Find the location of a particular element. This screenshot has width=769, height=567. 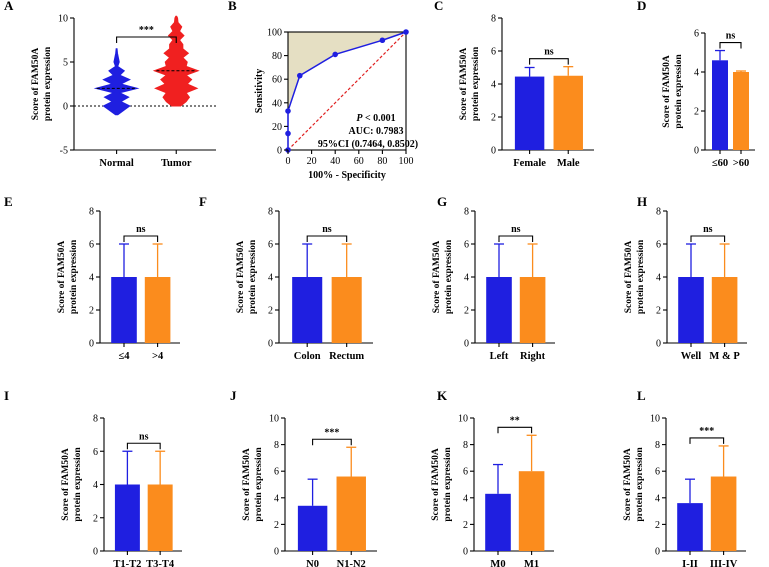

panel-label: G is located at coordinates (442, 201).